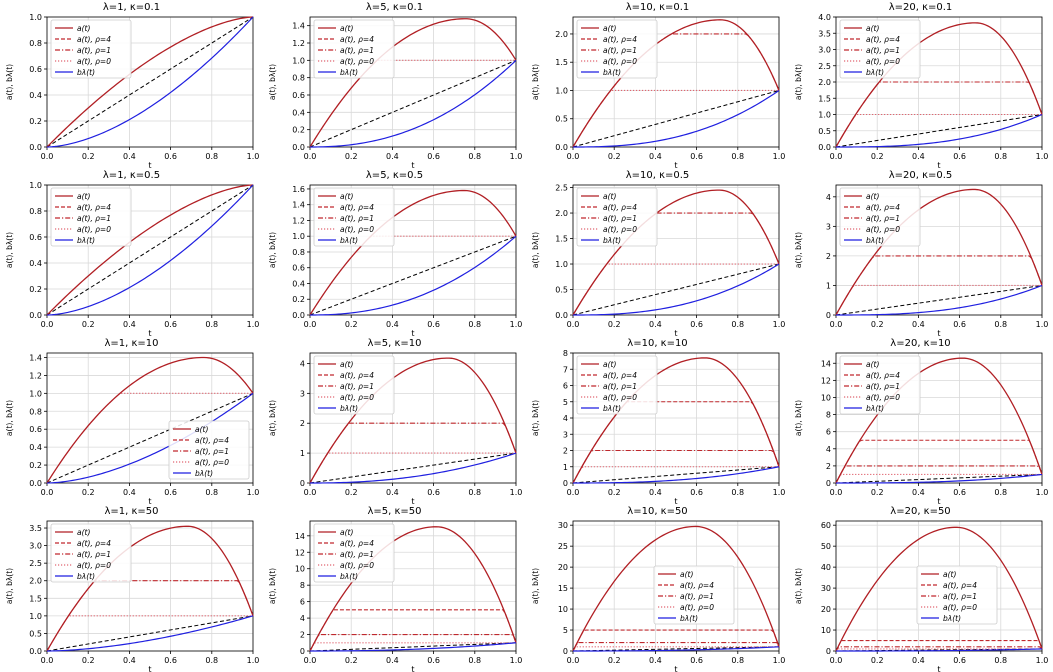  I want to click on y-tick-label: 0, so click(828, 483).